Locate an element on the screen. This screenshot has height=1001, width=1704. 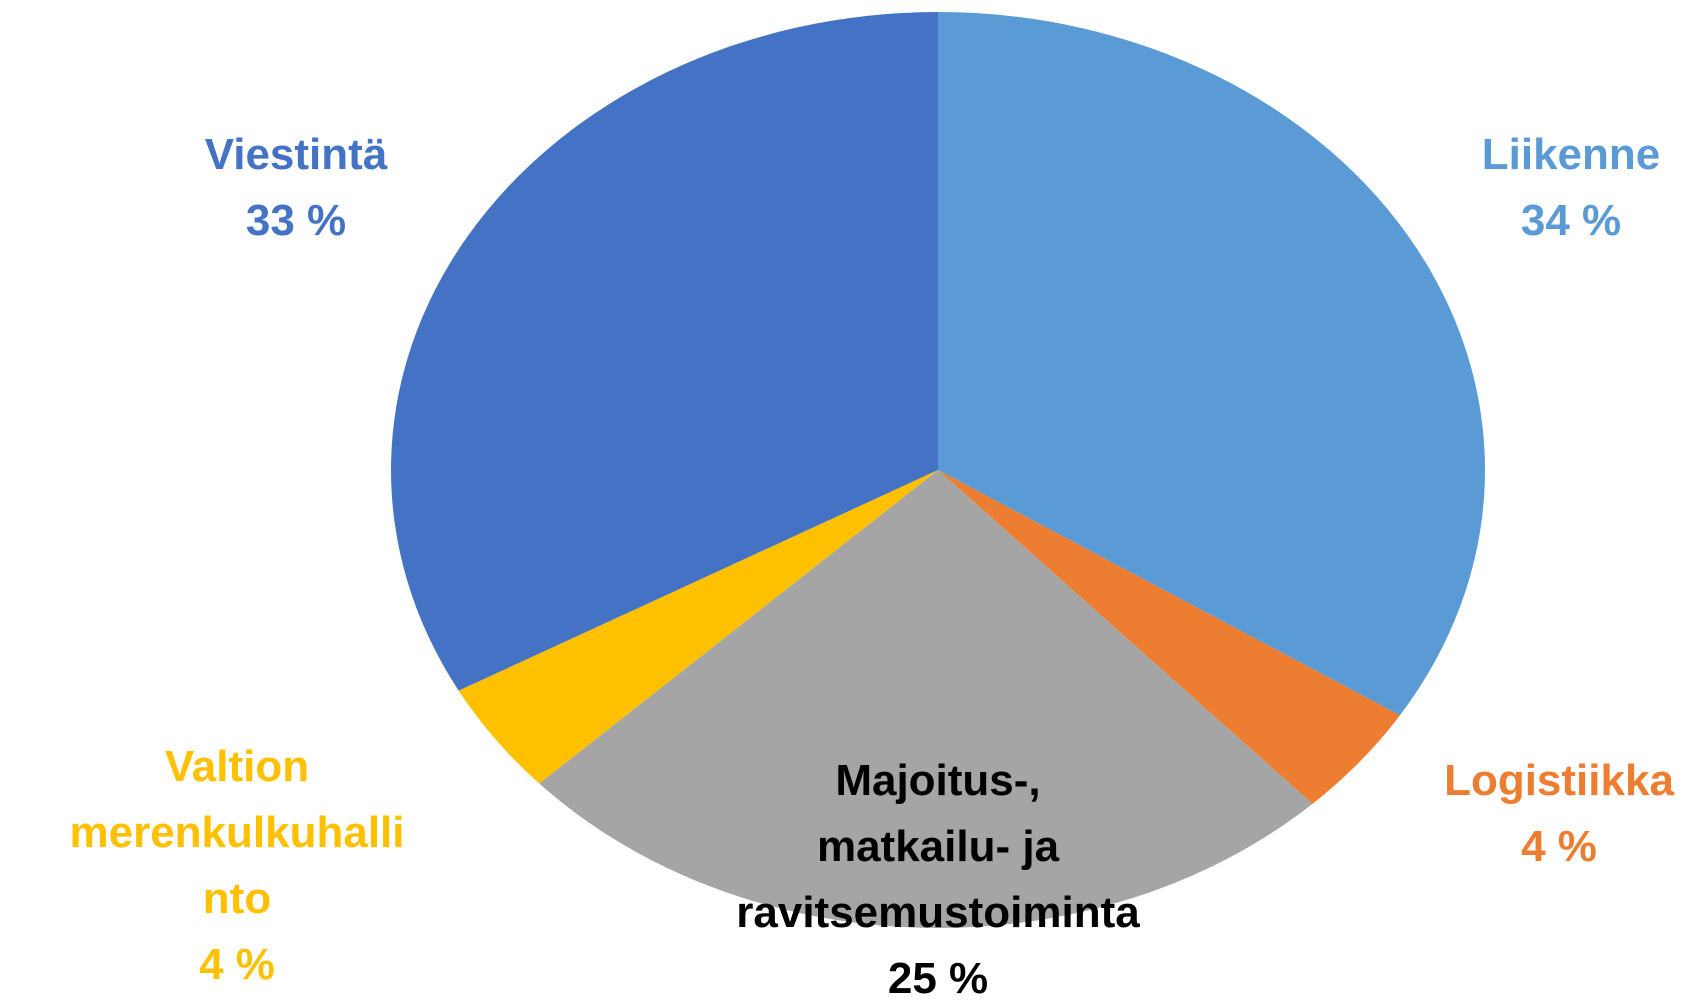
value-label: 34 % is located at coordinates (1571, 220).